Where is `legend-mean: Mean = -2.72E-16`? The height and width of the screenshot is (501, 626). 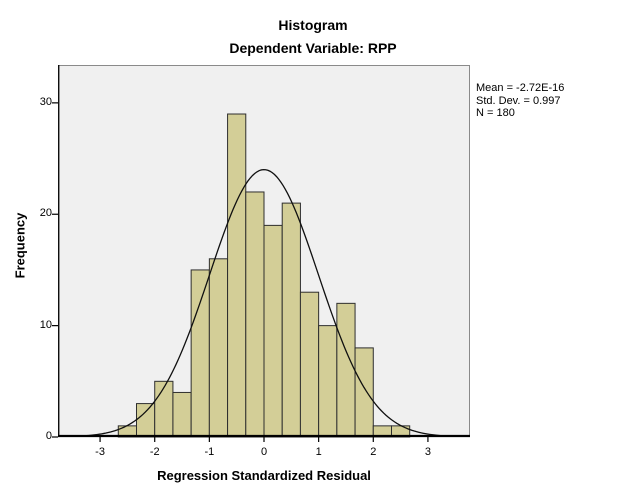 legend-mean: Mean = -2.72E-16 is located at coordinates (520, 88).